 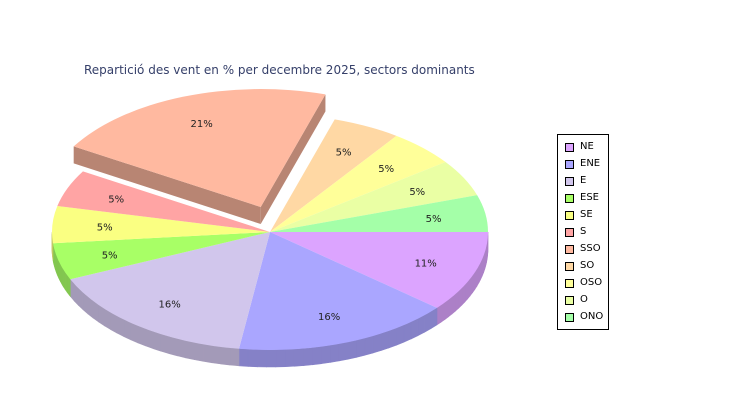 I want to click on legend-item-se: SE, so click(x=579, y=215).